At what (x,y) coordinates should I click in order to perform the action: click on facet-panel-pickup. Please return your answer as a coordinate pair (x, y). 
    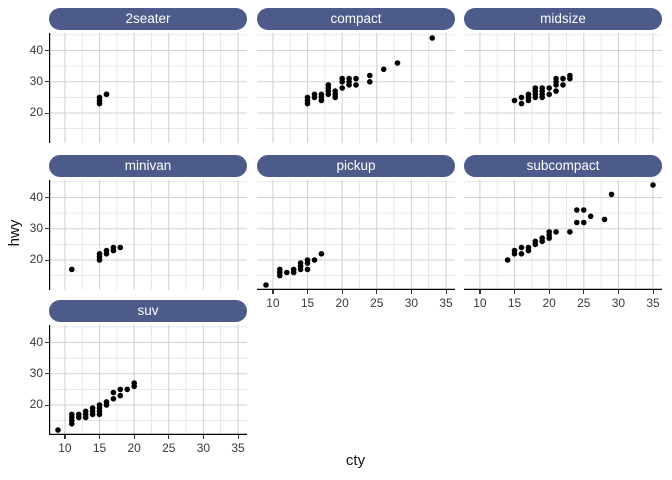
    Looking at the image, I should click on (356, 235).